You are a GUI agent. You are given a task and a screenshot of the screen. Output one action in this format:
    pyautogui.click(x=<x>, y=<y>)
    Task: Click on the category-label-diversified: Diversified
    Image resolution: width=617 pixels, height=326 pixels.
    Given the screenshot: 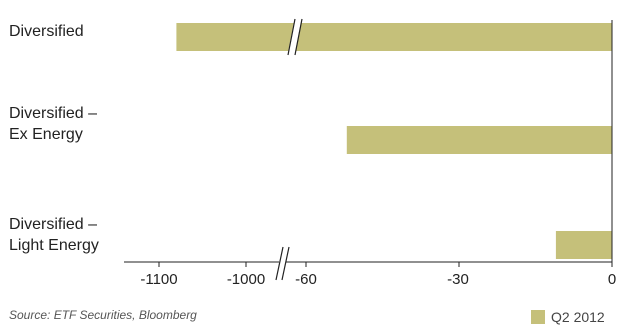 What is the action you would take?
    pyautogui.click(x=46, y=31)
    